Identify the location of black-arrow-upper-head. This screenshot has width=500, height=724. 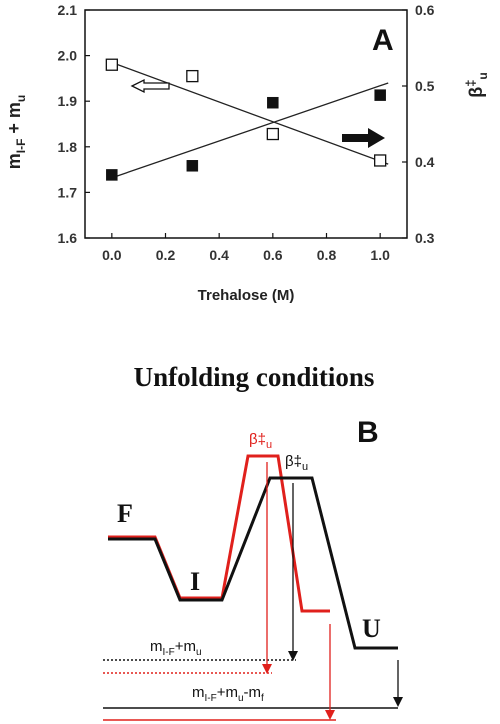
(293, 656).